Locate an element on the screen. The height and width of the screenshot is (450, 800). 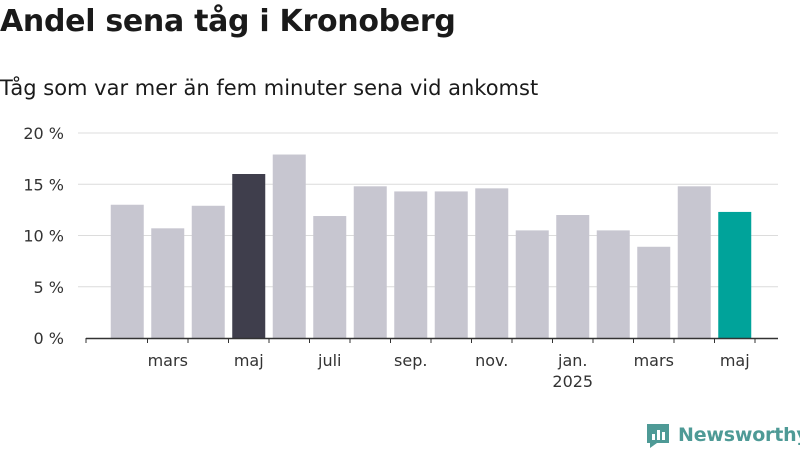
x-tick-label: jan. is located at coordinates (572, 360).